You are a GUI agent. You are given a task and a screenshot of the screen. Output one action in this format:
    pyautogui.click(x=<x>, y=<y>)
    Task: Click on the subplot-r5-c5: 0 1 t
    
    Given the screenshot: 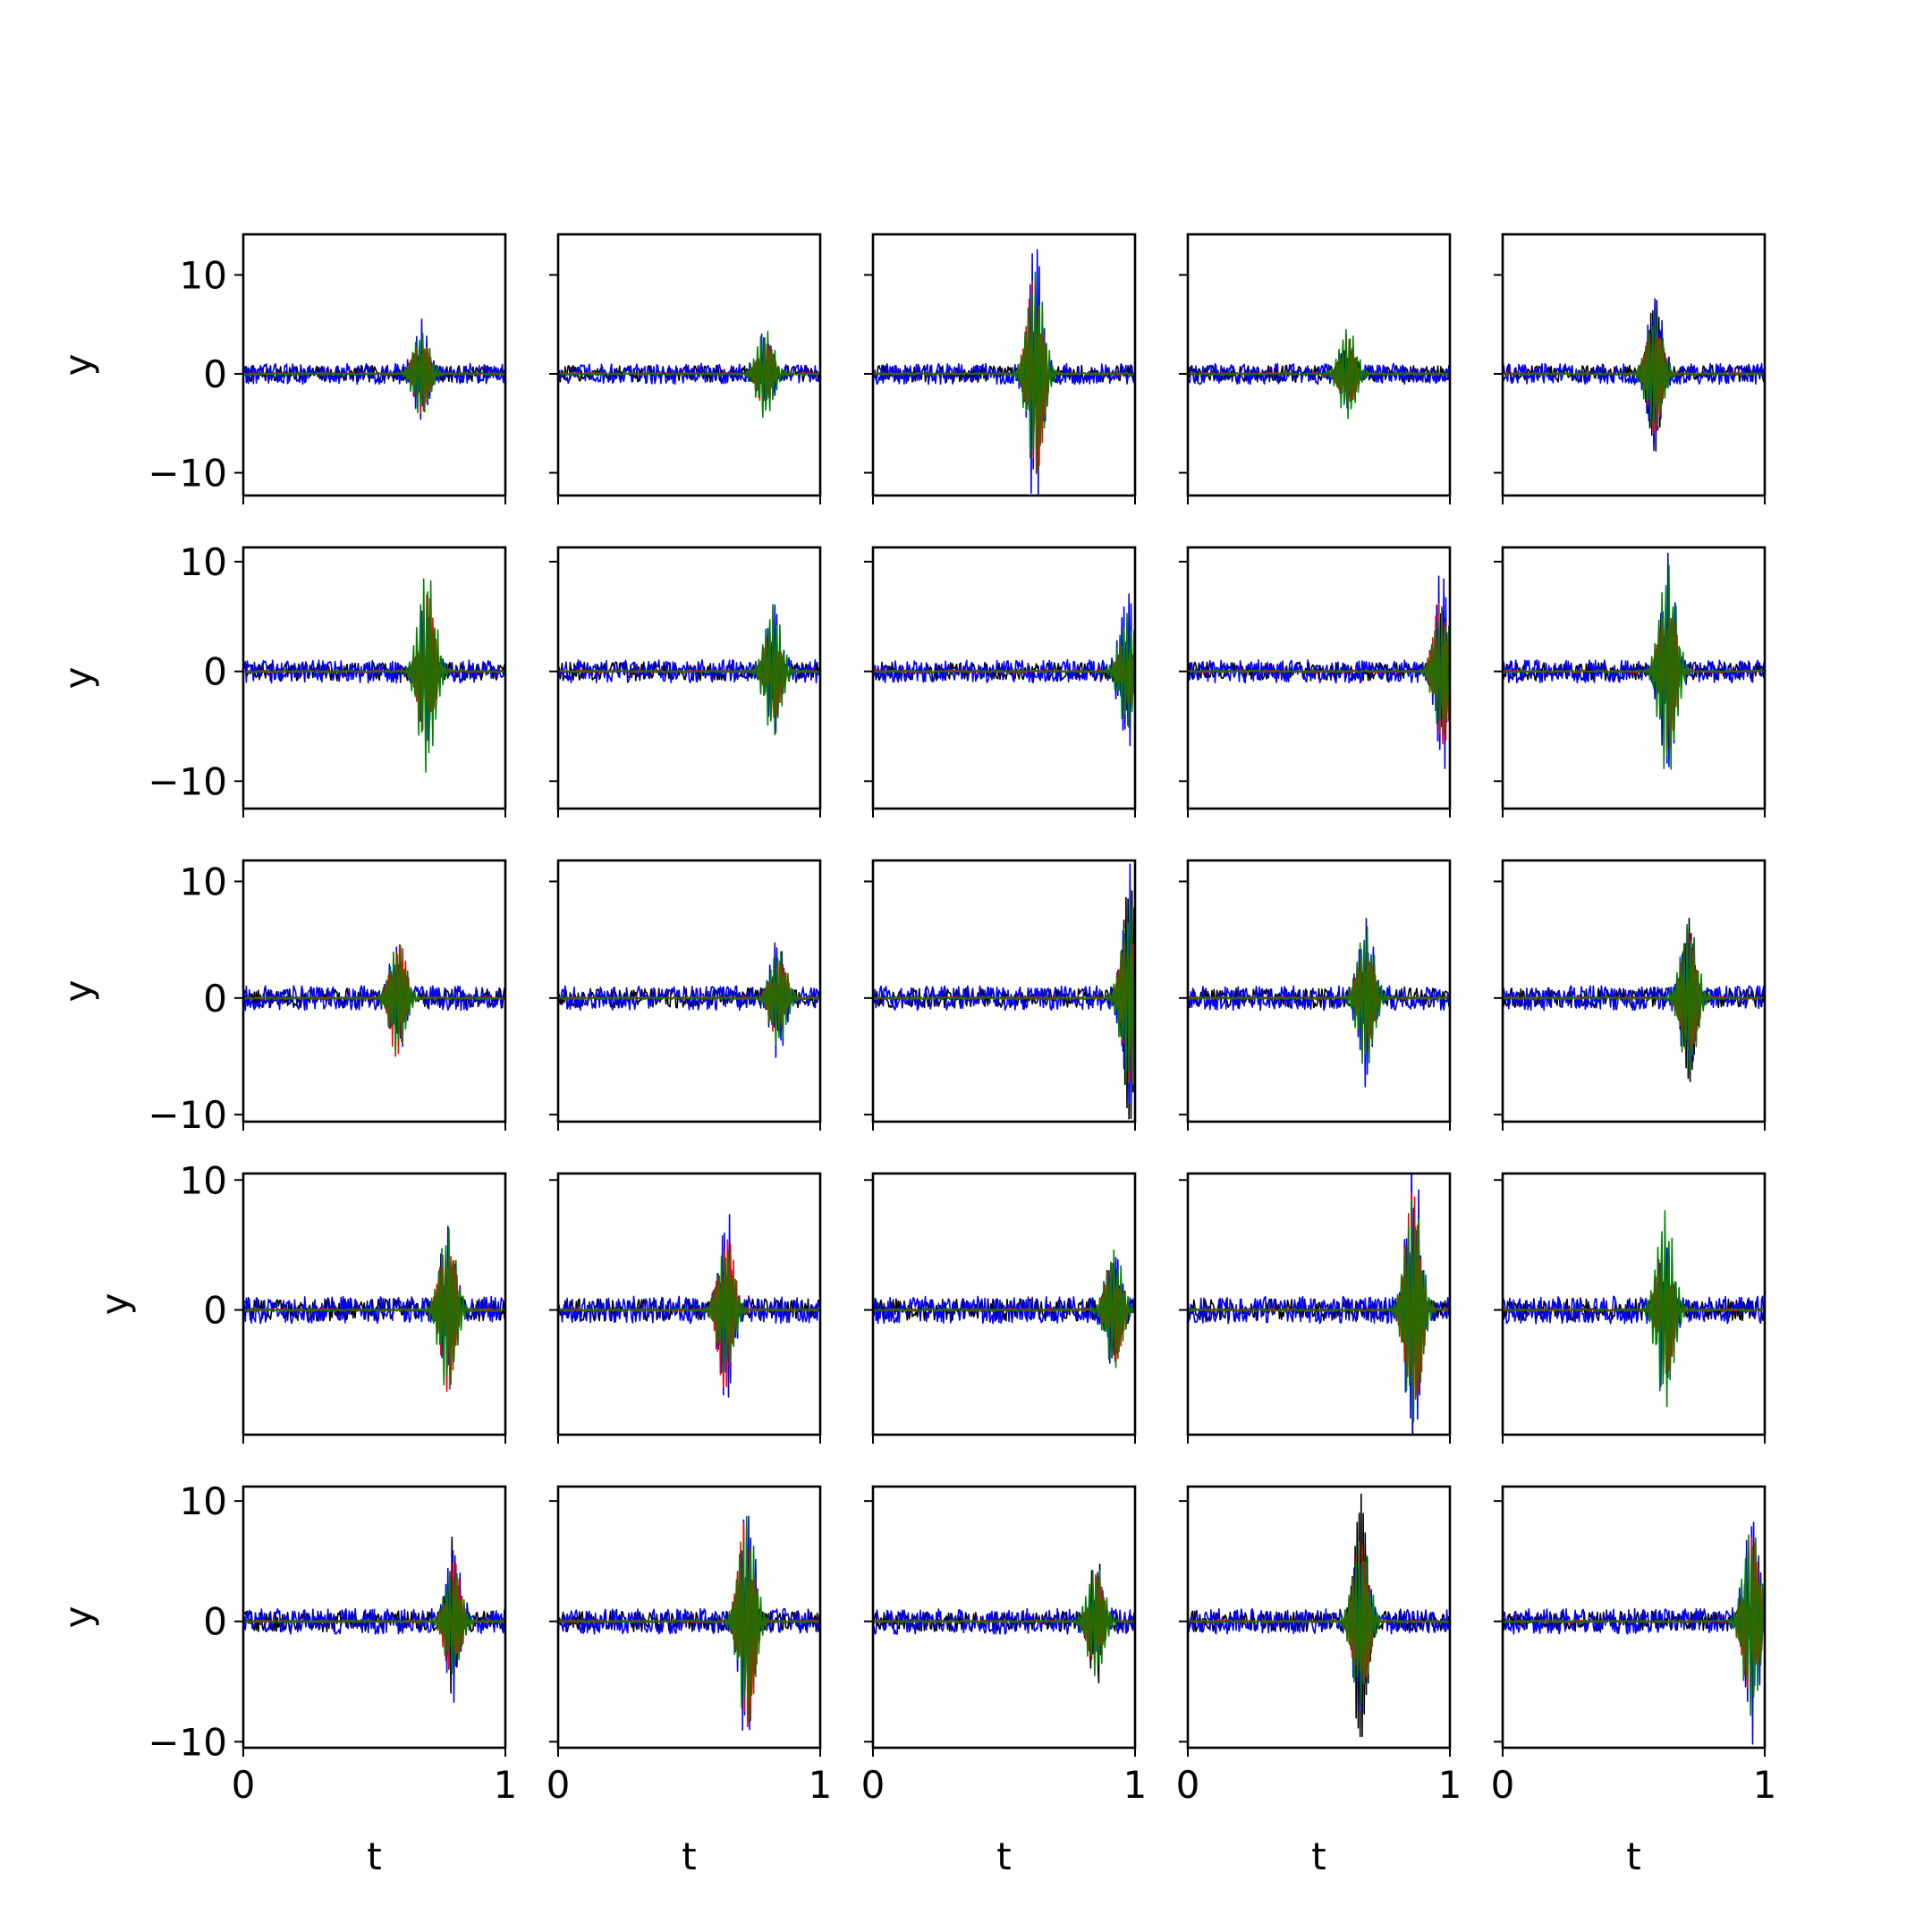 What is the action you would take?
    pyautogui.click(x=1634, y=1681)
    